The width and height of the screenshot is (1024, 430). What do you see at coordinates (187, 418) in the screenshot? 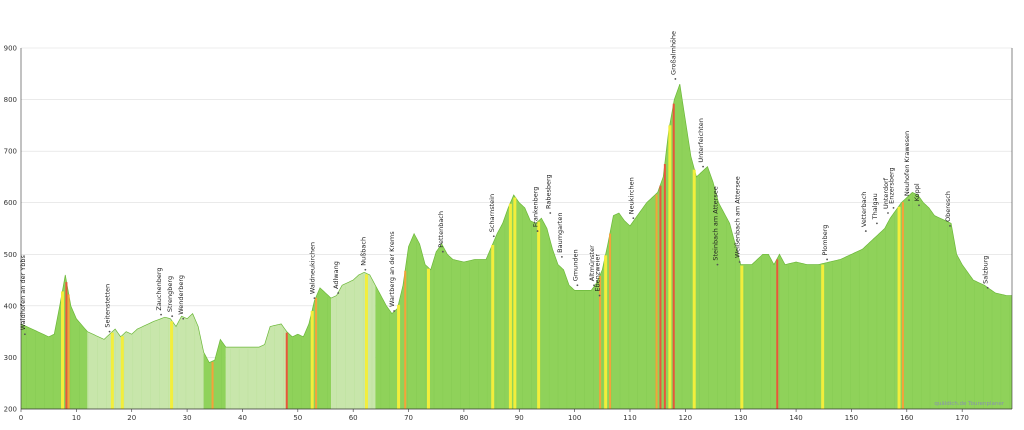
I see `x-tick-label-30: 30` at bounding box center [187, 418].